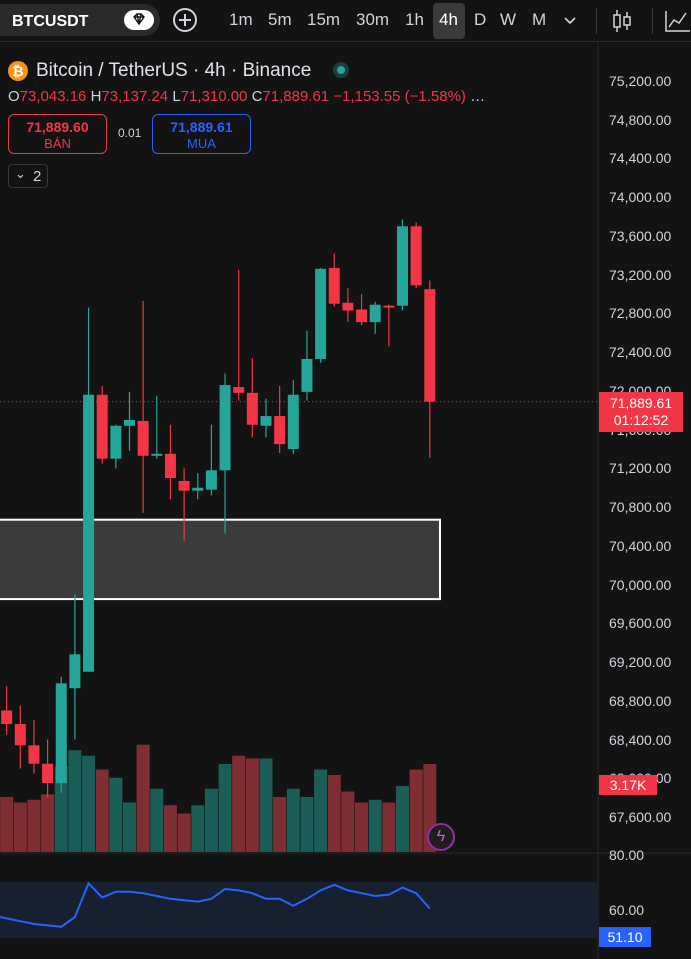  What do you see at coordinates (641, 420) in the screenshot?
I see `candle-countdown: 01:12:52` at bounding box center [641, 420].